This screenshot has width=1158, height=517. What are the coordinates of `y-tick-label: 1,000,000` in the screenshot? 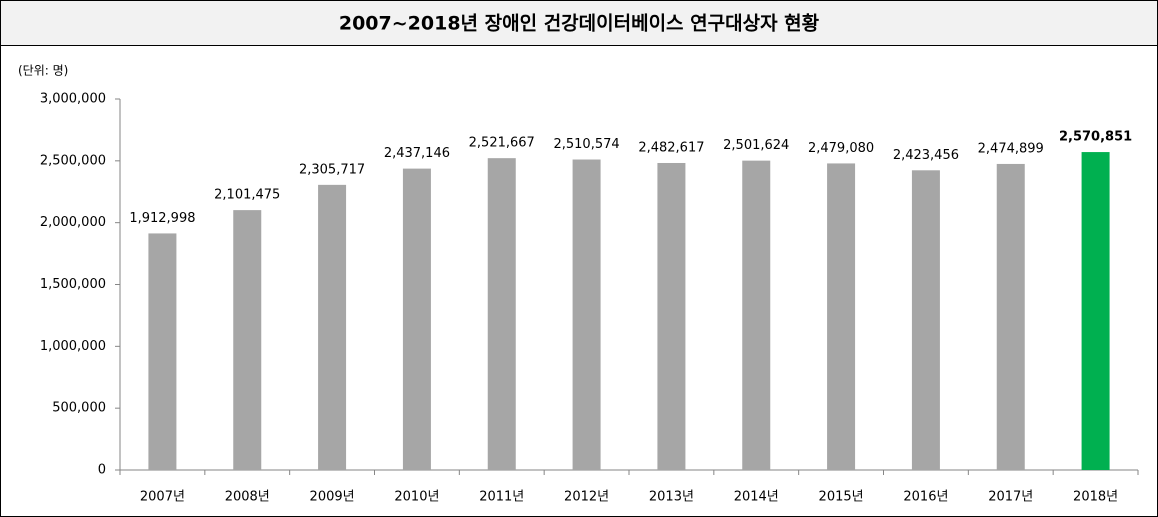 It's located at (73, 346).